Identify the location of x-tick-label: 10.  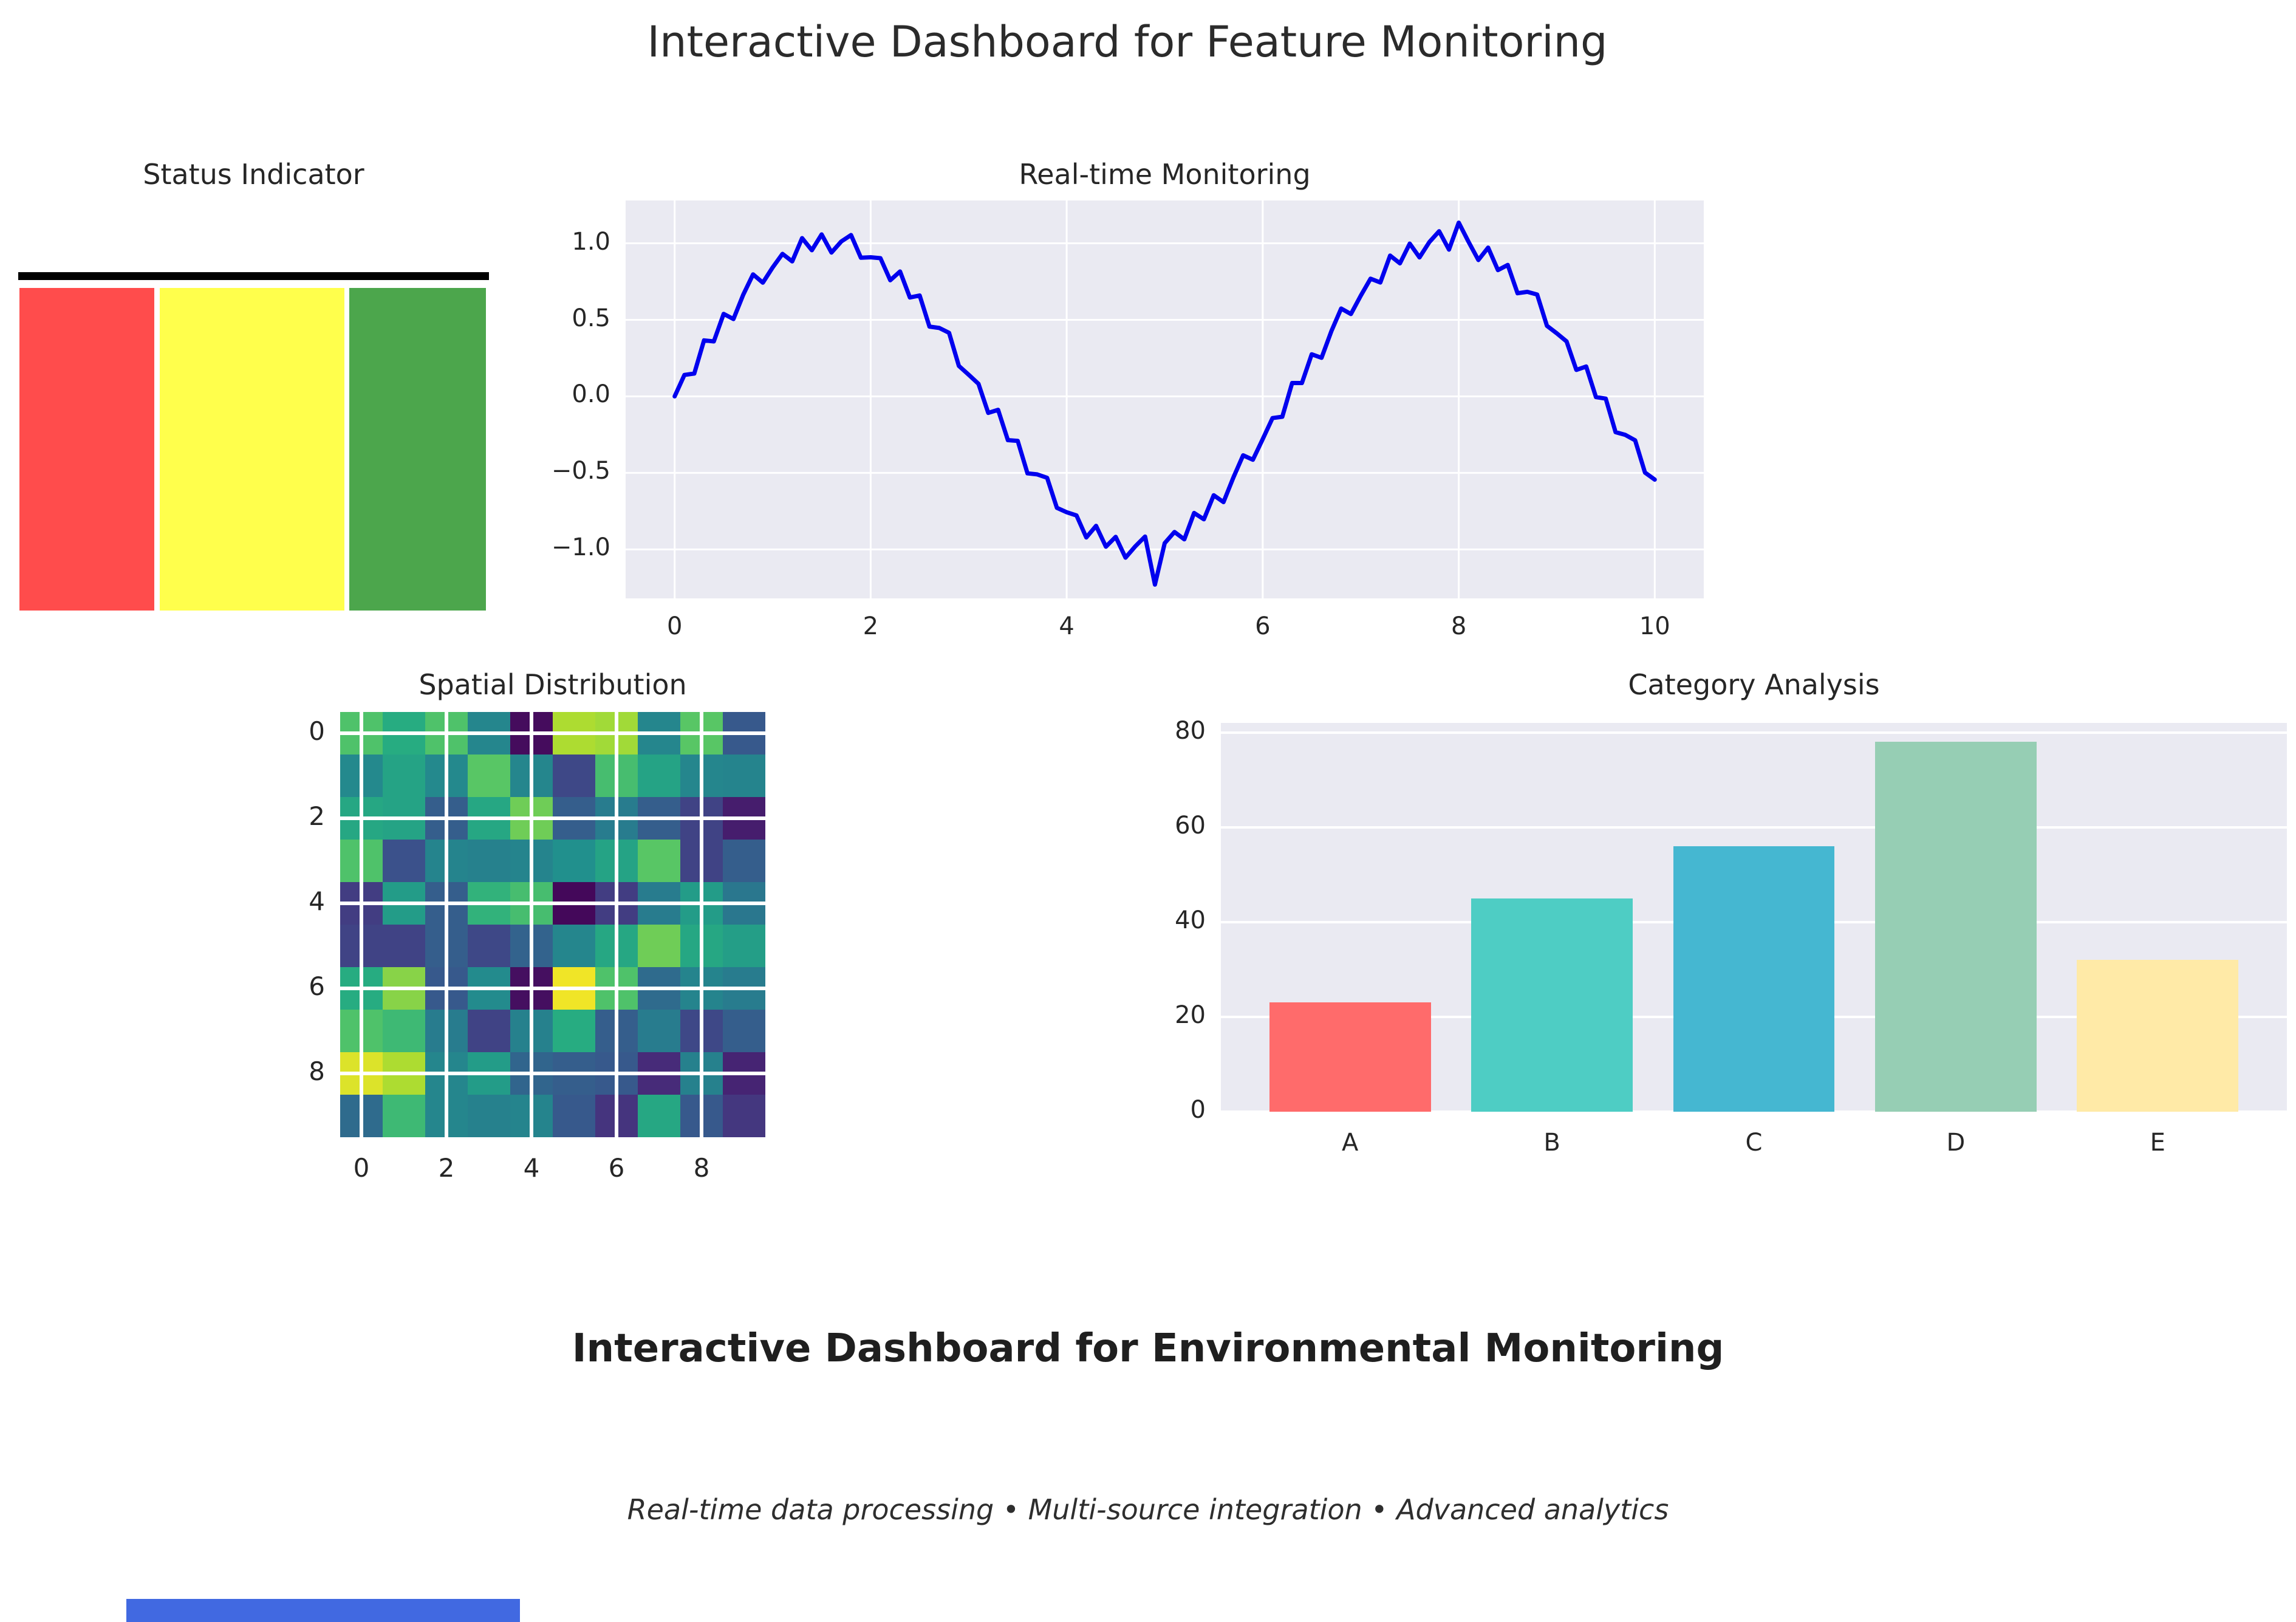
(1654, 626).